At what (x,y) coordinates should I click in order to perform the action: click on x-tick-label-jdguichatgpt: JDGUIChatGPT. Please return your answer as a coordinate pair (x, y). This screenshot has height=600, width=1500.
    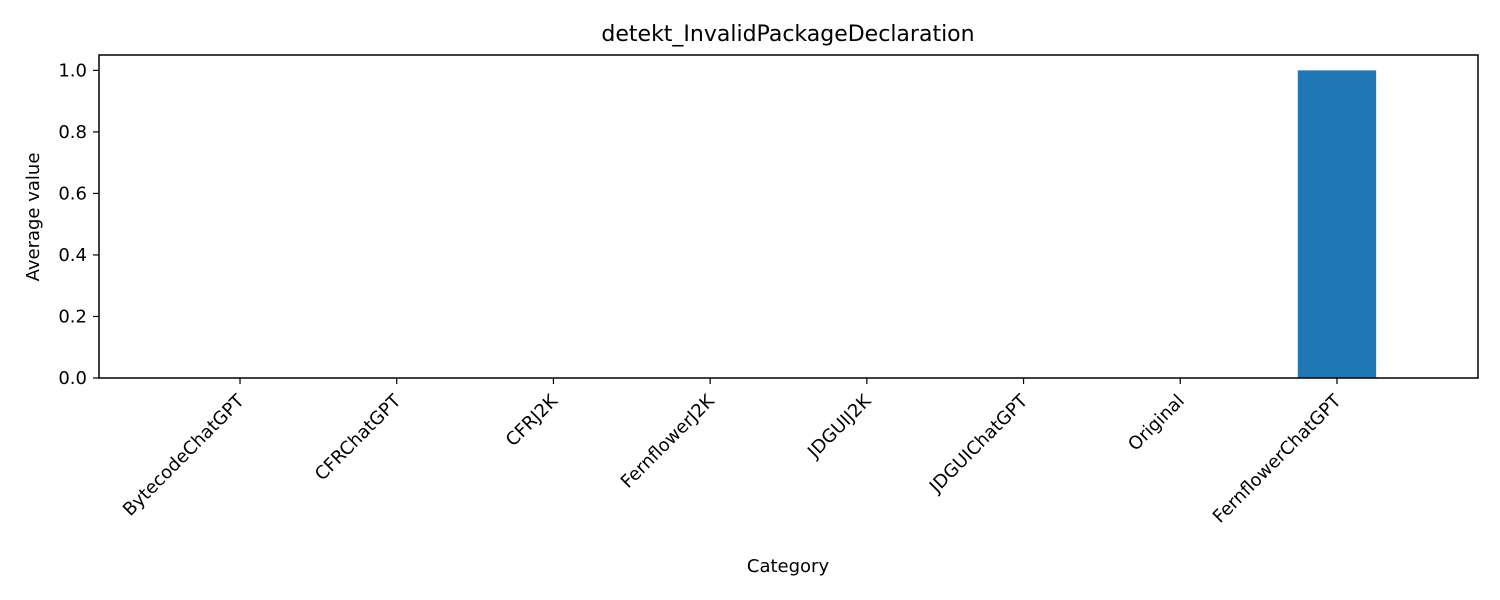
    Looking at the image, I should click on (979, 444).